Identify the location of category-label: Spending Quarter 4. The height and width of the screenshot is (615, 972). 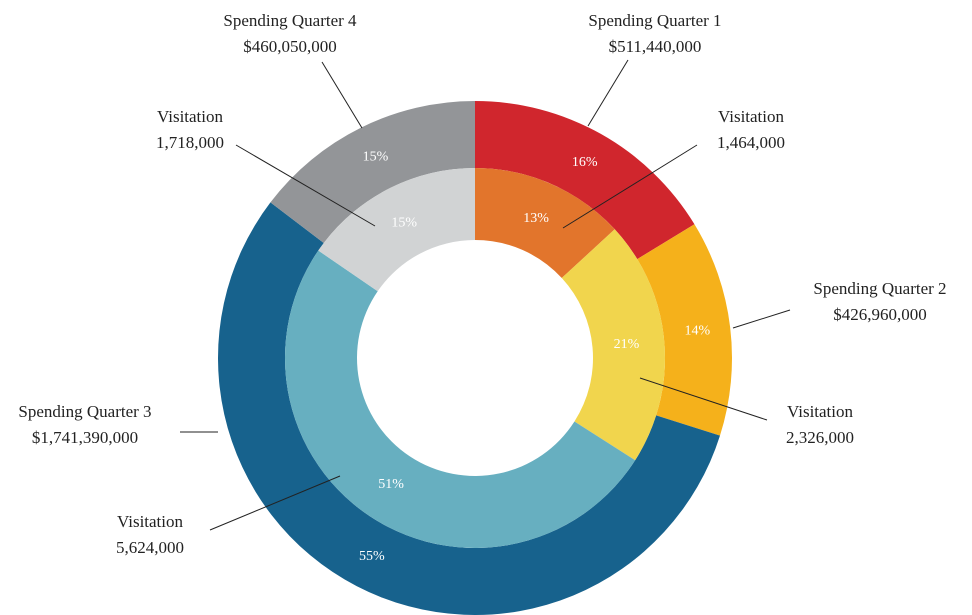
(290, 20).